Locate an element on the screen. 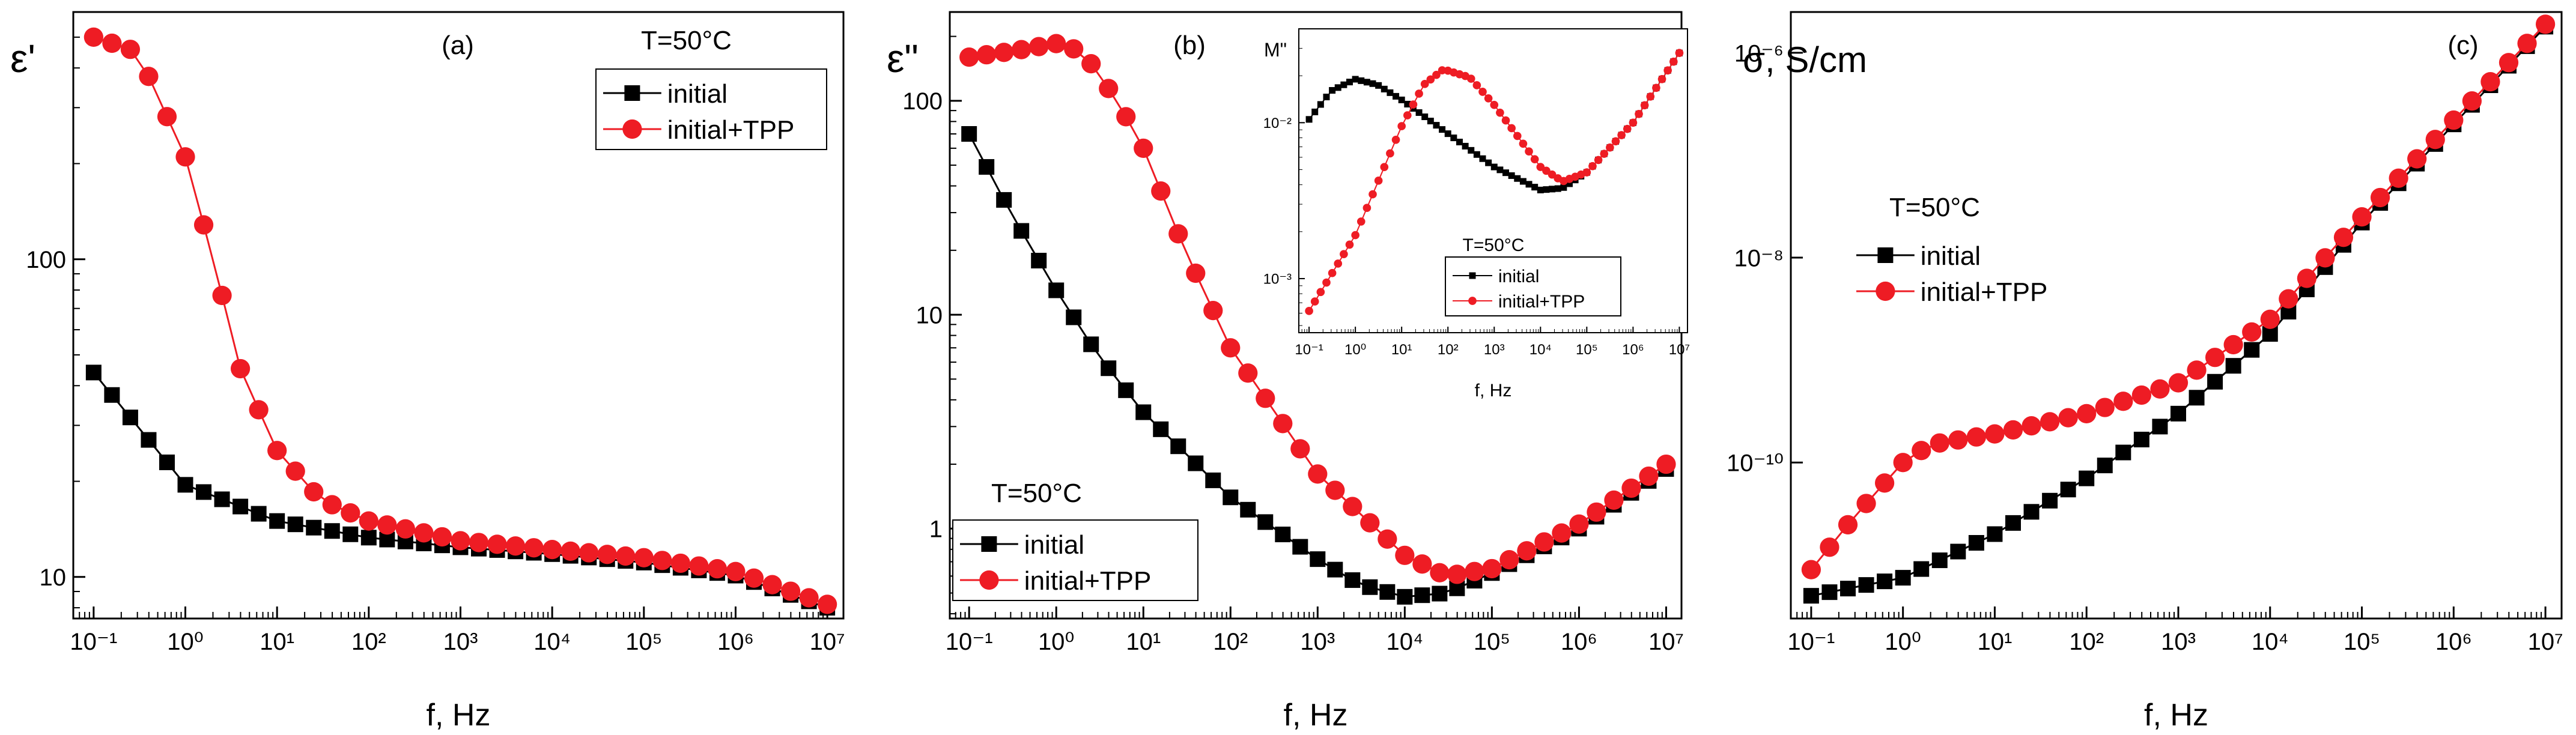 This screenshot has height=735, width=2576. panel-b-xtick-label: 10⁷ is located at coordinates (1666, 642).